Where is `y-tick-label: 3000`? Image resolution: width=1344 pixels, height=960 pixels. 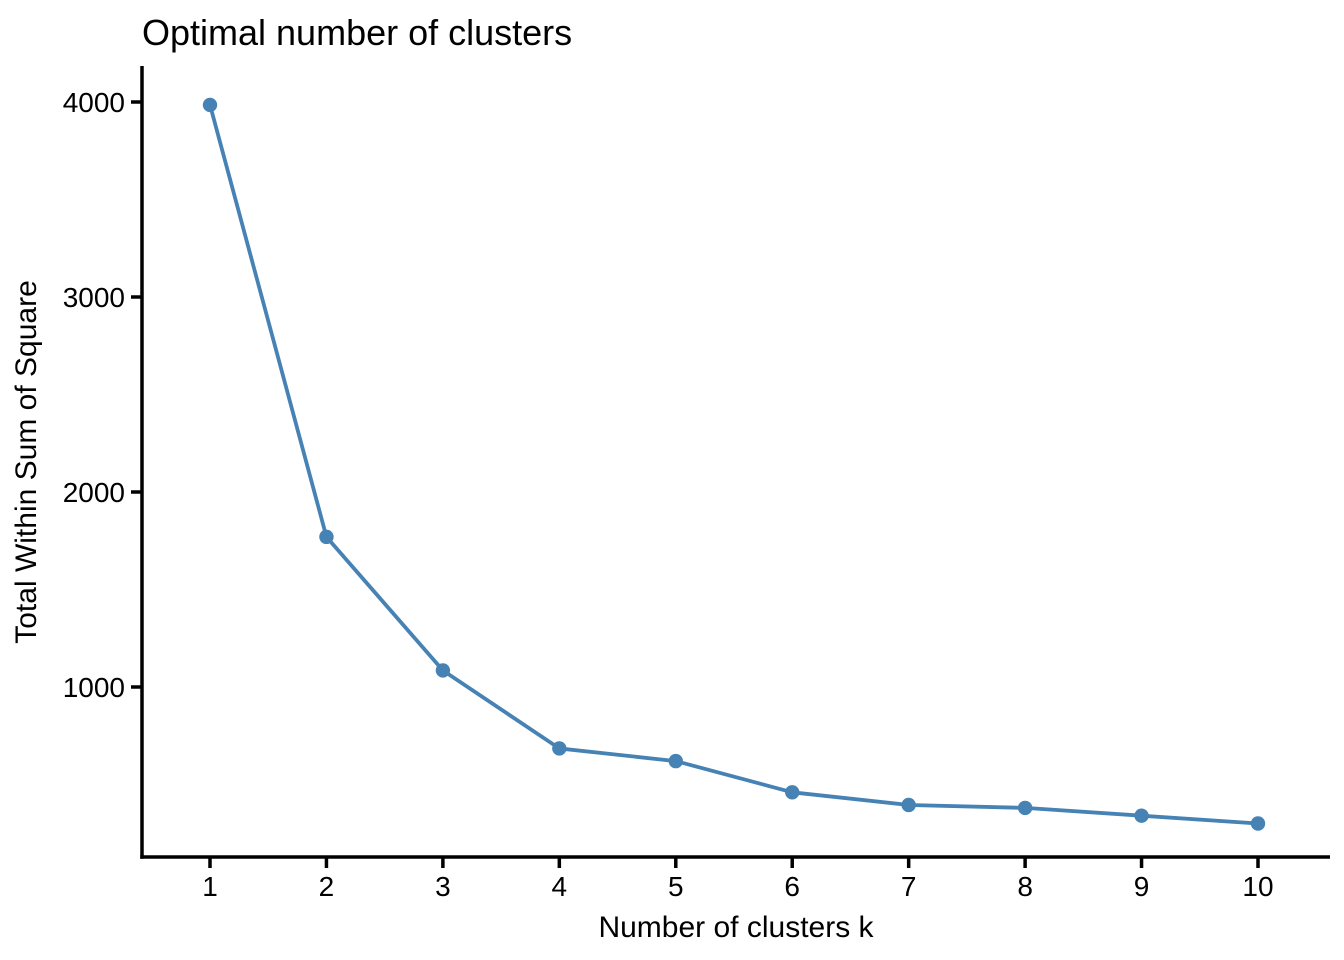 y-tick-label: 3000 is located at coordinates (94, 297).